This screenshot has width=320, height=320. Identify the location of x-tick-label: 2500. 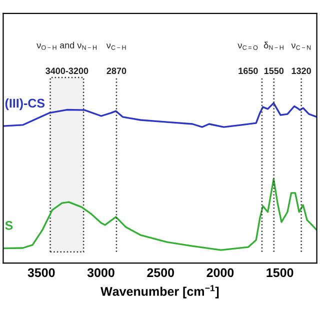
(160, 273).